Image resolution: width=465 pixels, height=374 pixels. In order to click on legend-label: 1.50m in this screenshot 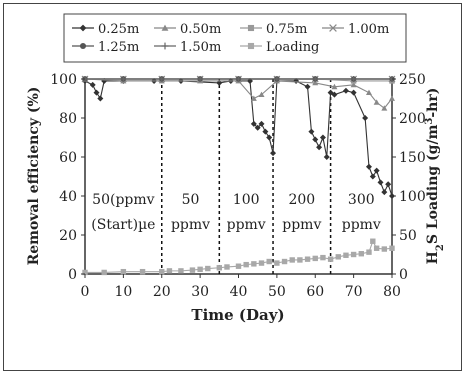, I will do `click(200, 47)`.